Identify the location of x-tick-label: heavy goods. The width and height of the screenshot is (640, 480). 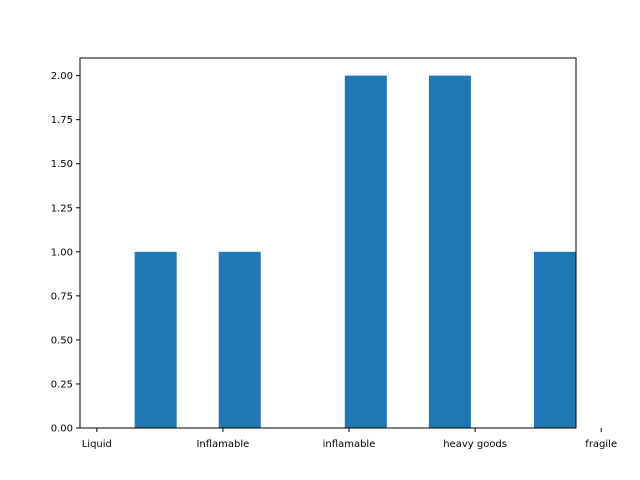
(475, 444).